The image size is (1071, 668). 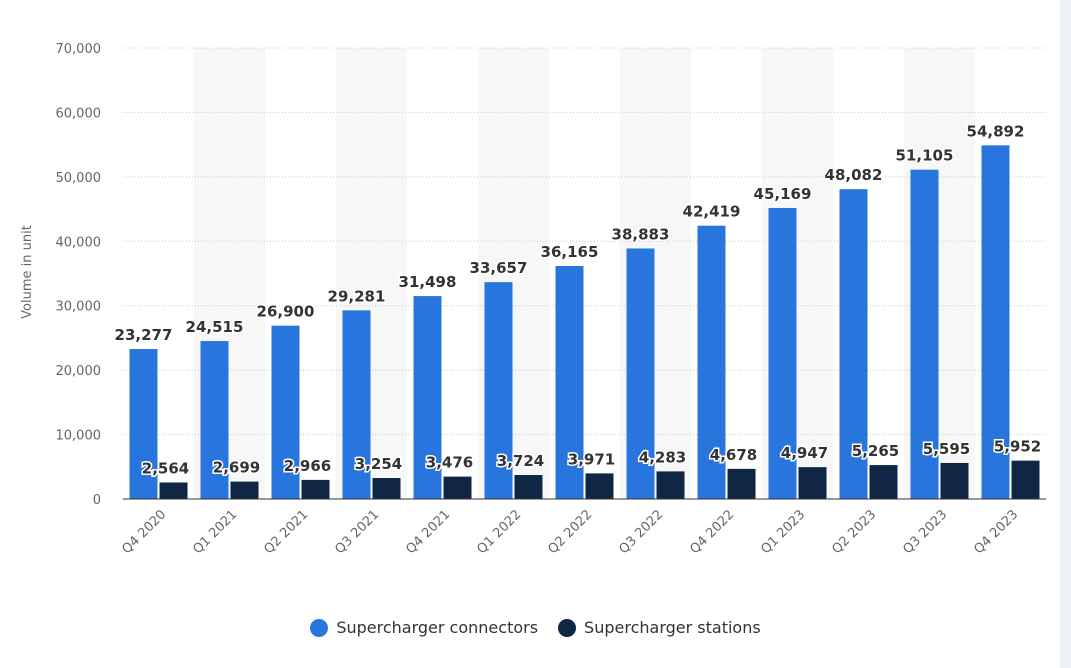 I want to click on y-axis-title: Volume in unit, so click(x=27, y=272).